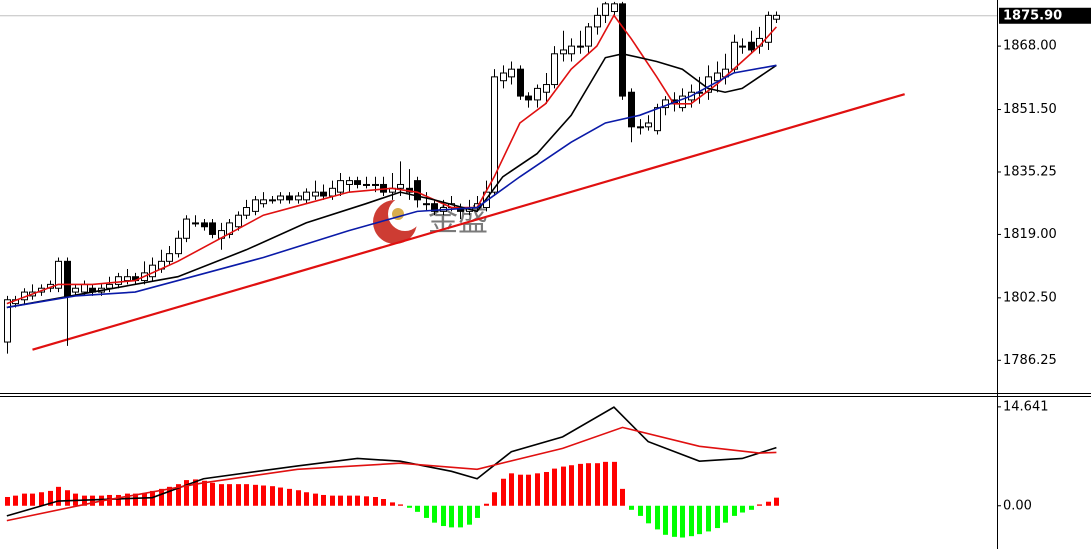  I want to click on y-tick-label: 1819.00, so click(1030, 234).